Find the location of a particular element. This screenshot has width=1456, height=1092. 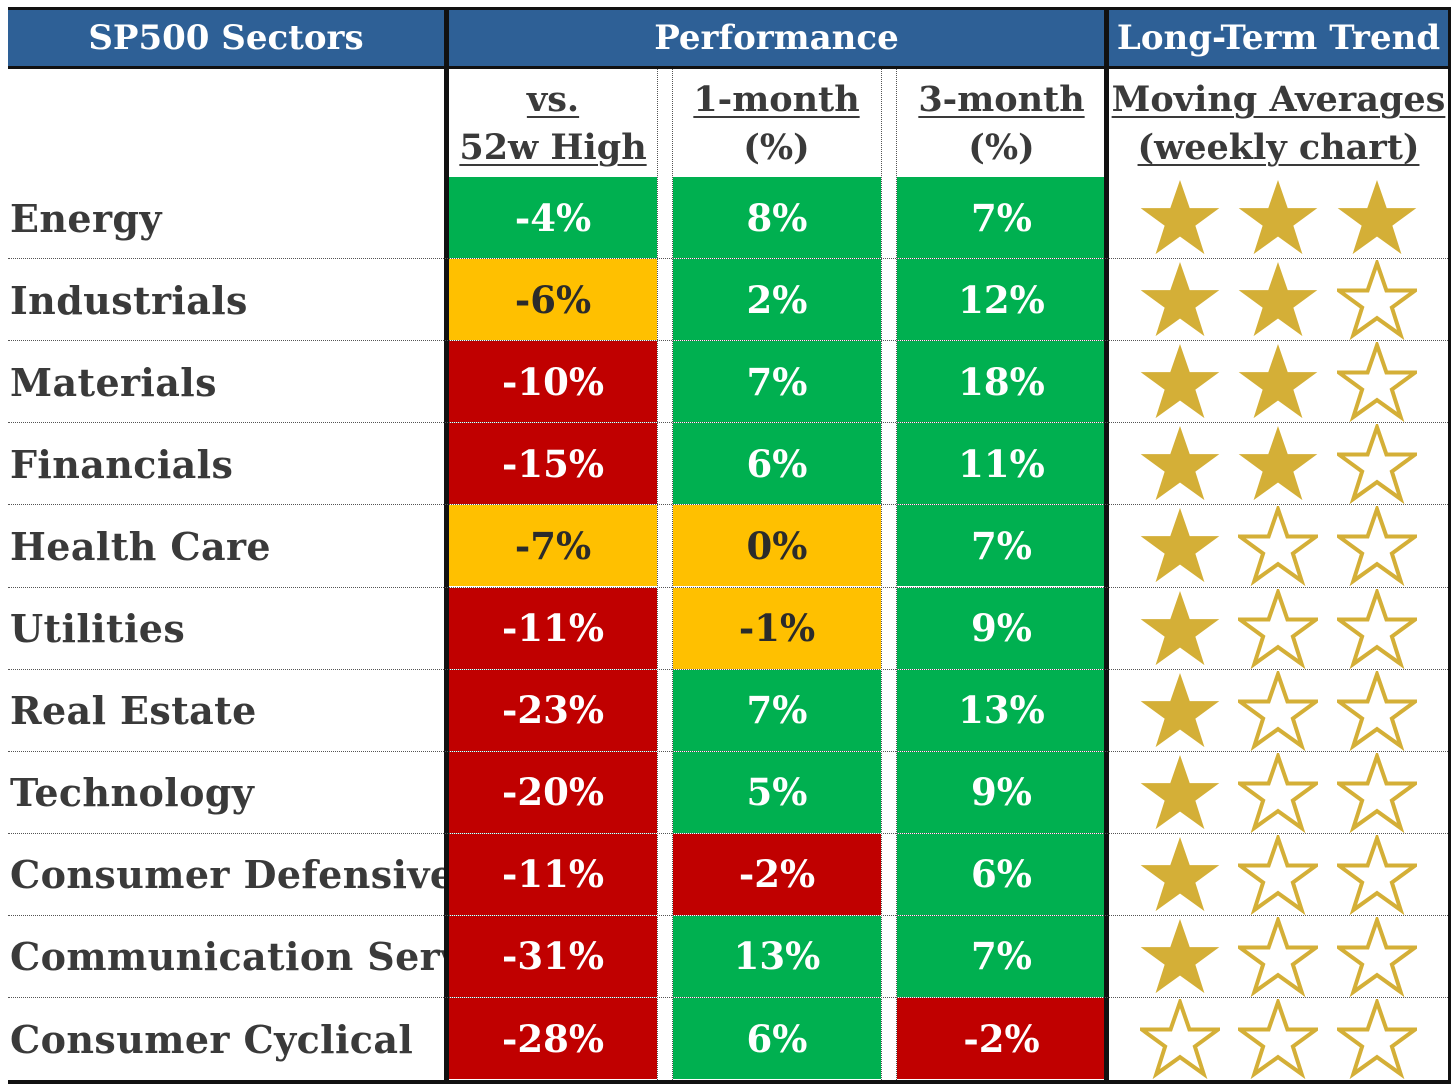

border-top is located at coordinates (729, 8).